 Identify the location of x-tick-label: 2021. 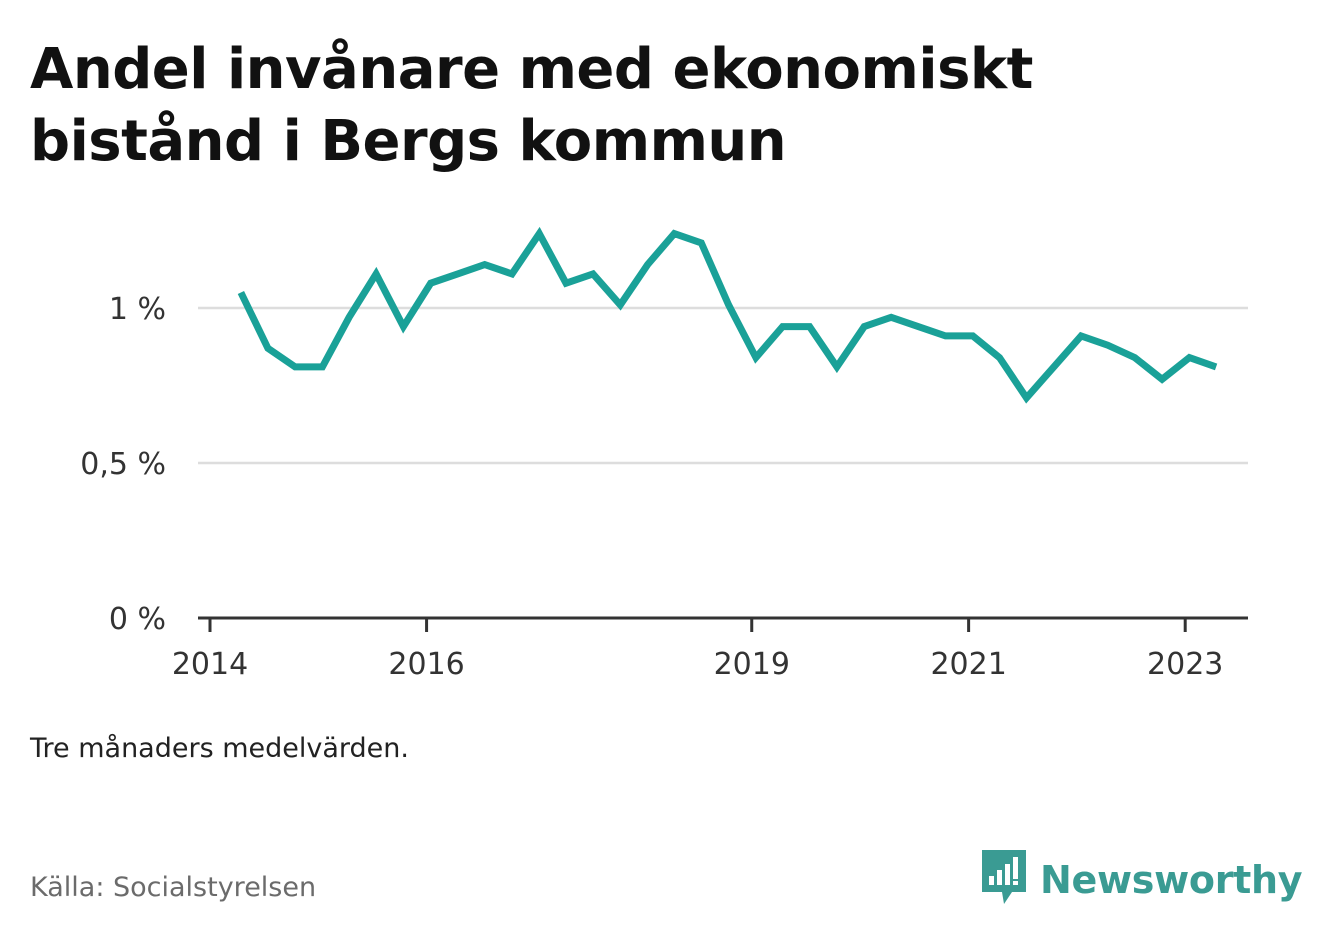
(968, 664).